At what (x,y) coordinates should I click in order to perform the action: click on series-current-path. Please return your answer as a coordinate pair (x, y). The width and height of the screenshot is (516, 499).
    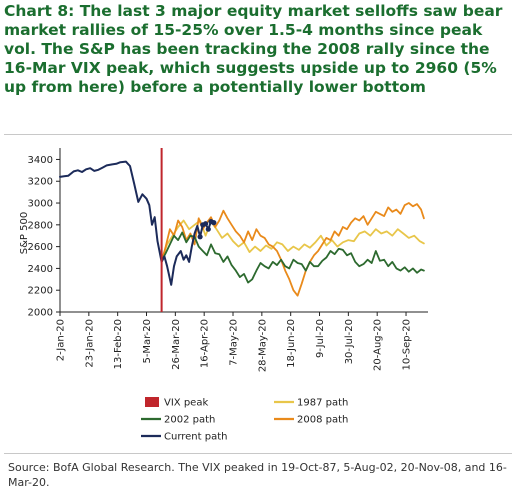
    Looking at the image, I should click on (137, 223).